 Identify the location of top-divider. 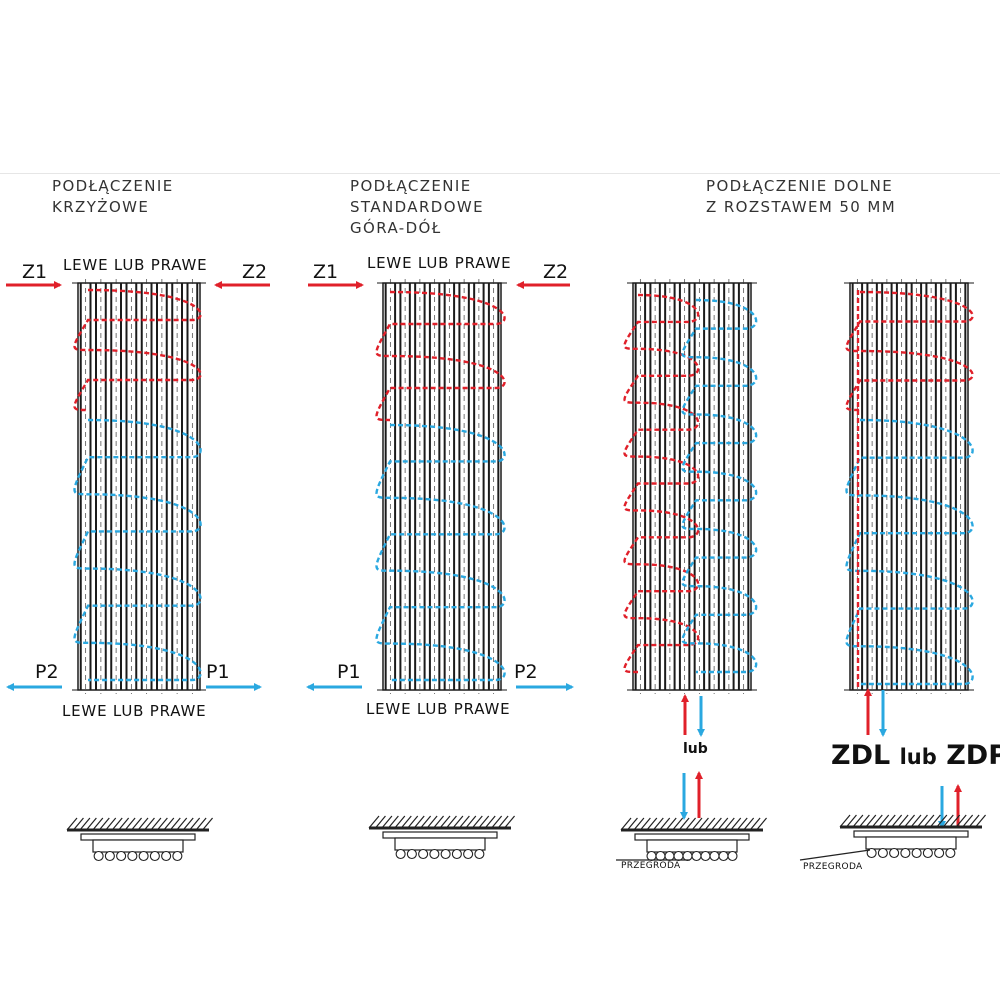
(500, 173).